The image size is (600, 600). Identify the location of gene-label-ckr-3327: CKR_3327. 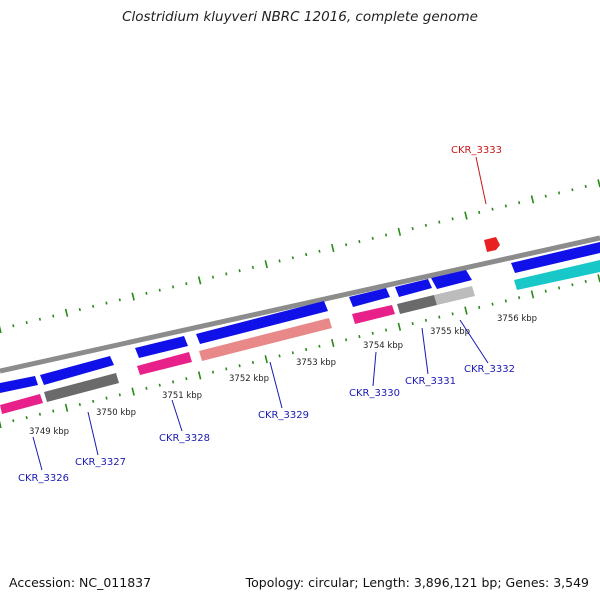
(100, 462).